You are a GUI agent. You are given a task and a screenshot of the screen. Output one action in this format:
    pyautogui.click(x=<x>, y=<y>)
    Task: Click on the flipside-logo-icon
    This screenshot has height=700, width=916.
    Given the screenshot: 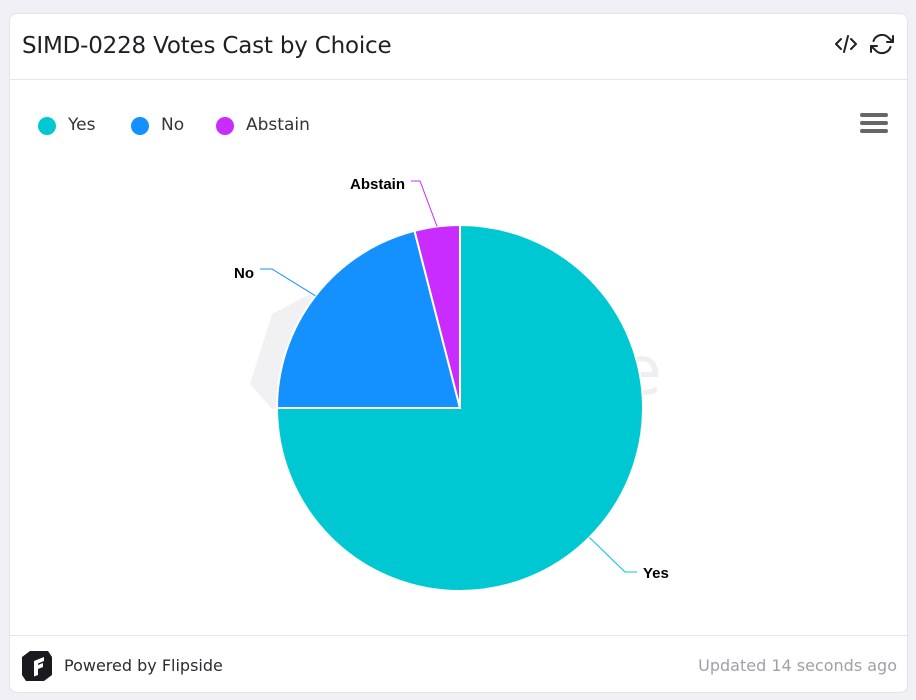 What is the action you would take?
    pyautogui.click(x=37, y=666)
    